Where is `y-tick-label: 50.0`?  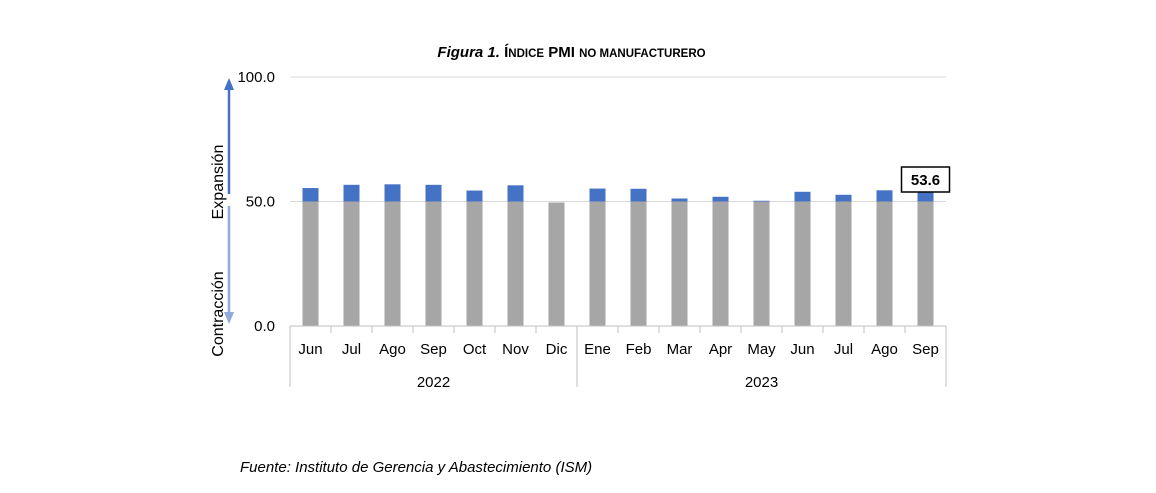 y-tick-label: 50.0 is located at coordinates (260, 202).